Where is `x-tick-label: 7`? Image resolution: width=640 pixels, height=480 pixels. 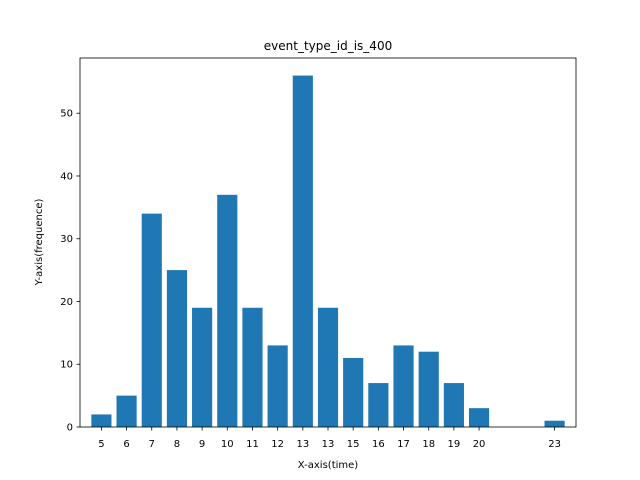
x-tick-label: 7 is located at coordinates (152, 444).